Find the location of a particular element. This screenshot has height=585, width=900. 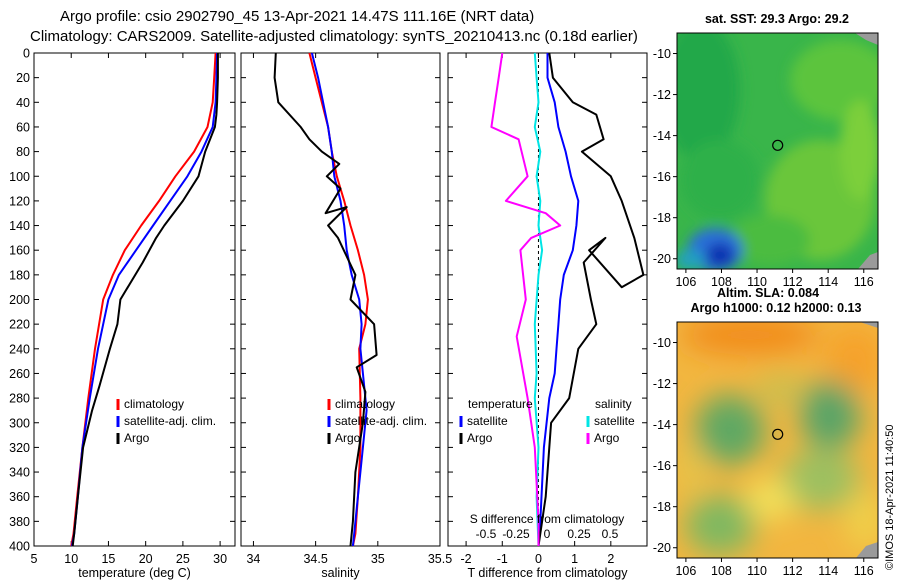

sst-map-axes: 106 108 110 112 114 116 -10 -12 -14 -16 -18 -20 is located at coordinates (763, 168).